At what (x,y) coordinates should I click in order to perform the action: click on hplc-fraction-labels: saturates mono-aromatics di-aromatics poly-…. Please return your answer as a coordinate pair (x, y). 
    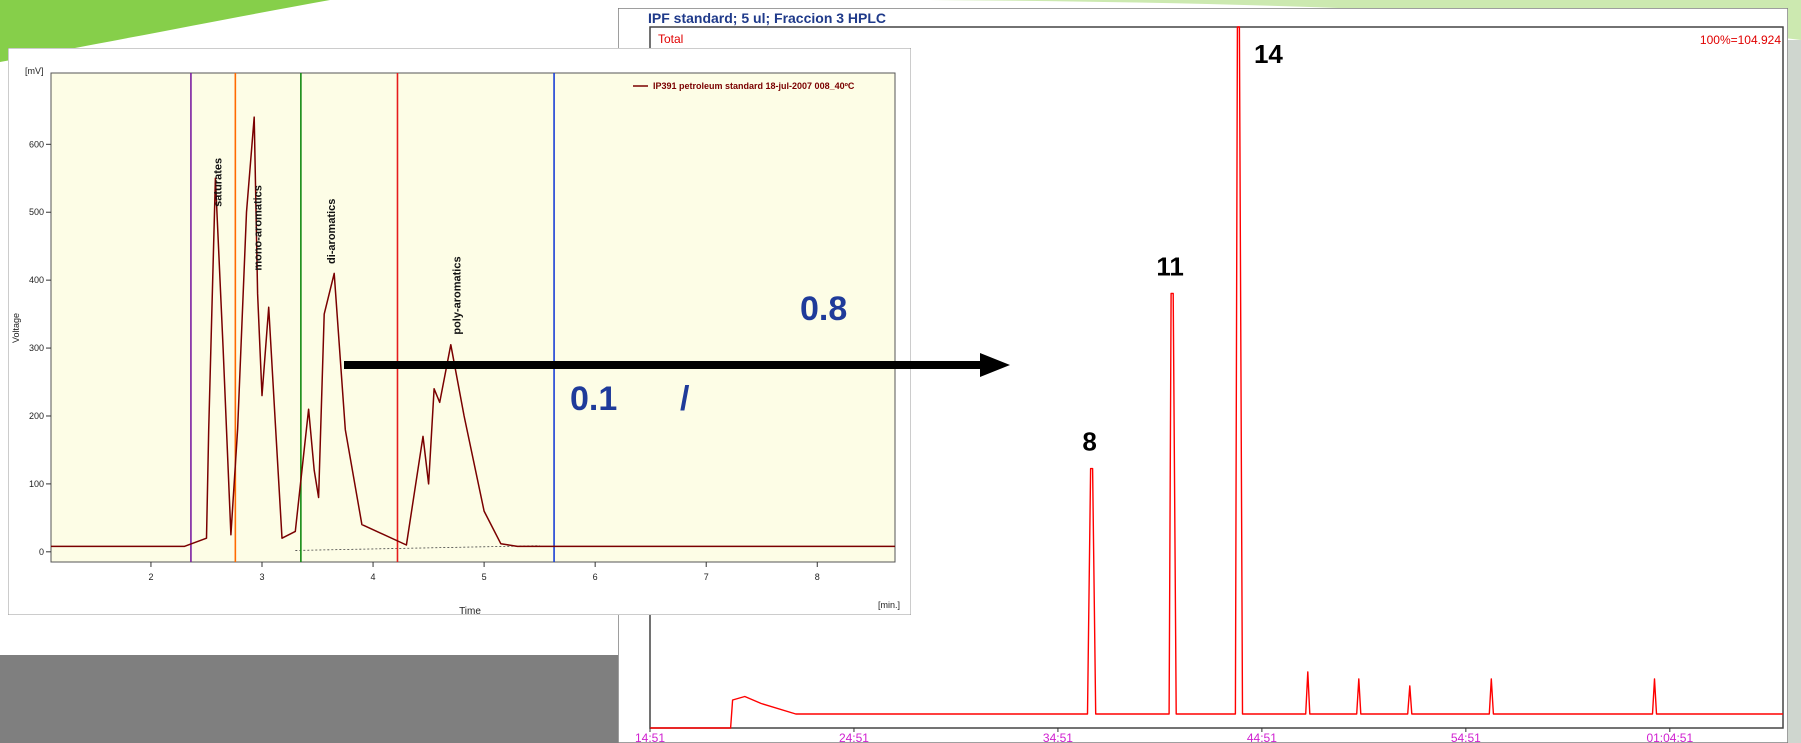
    Looking at the image, I should click on (338, 246).